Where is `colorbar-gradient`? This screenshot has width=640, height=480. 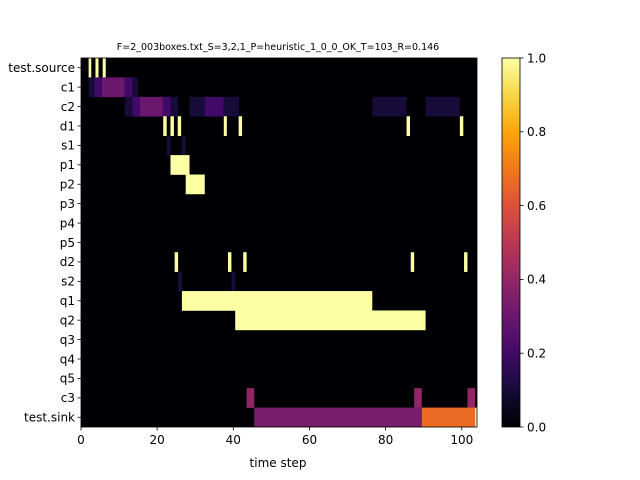
colorbar-gradient is located at coordinates (511, 242).